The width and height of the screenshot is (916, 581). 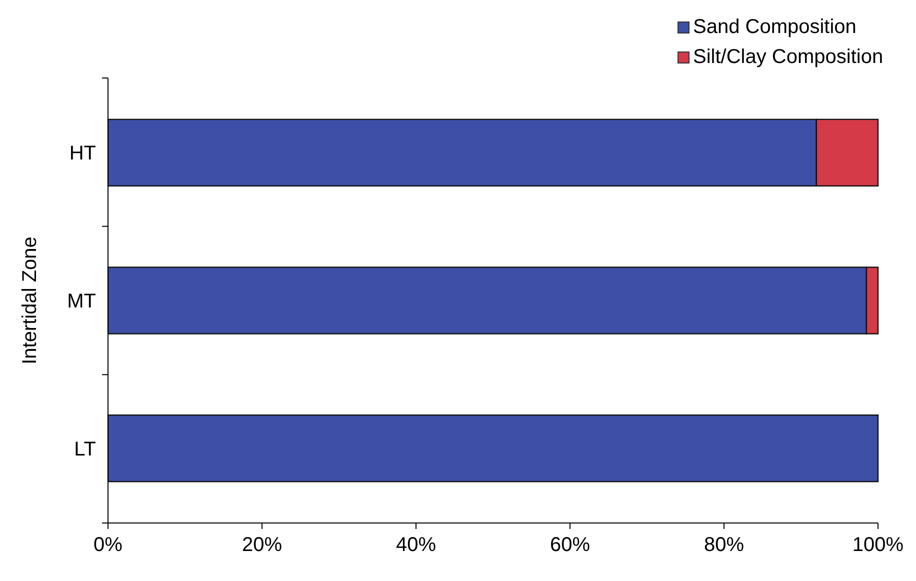 What do you see at coordinates (30, 300) in the screenshot?
I see `y-axis-title: Intertidal Zone` at bounding box center [30, 300].